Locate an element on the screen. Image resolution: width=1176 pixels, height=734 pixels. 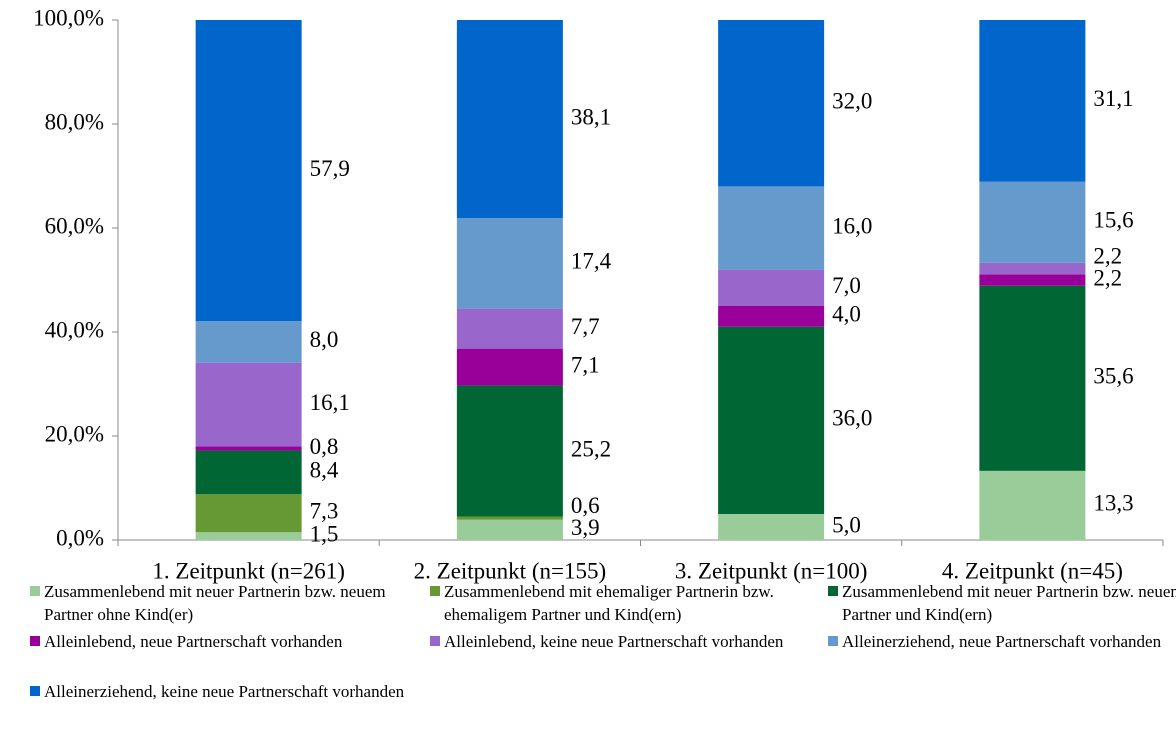
data-label: 31,1 is located at coordinates (1113, 98).